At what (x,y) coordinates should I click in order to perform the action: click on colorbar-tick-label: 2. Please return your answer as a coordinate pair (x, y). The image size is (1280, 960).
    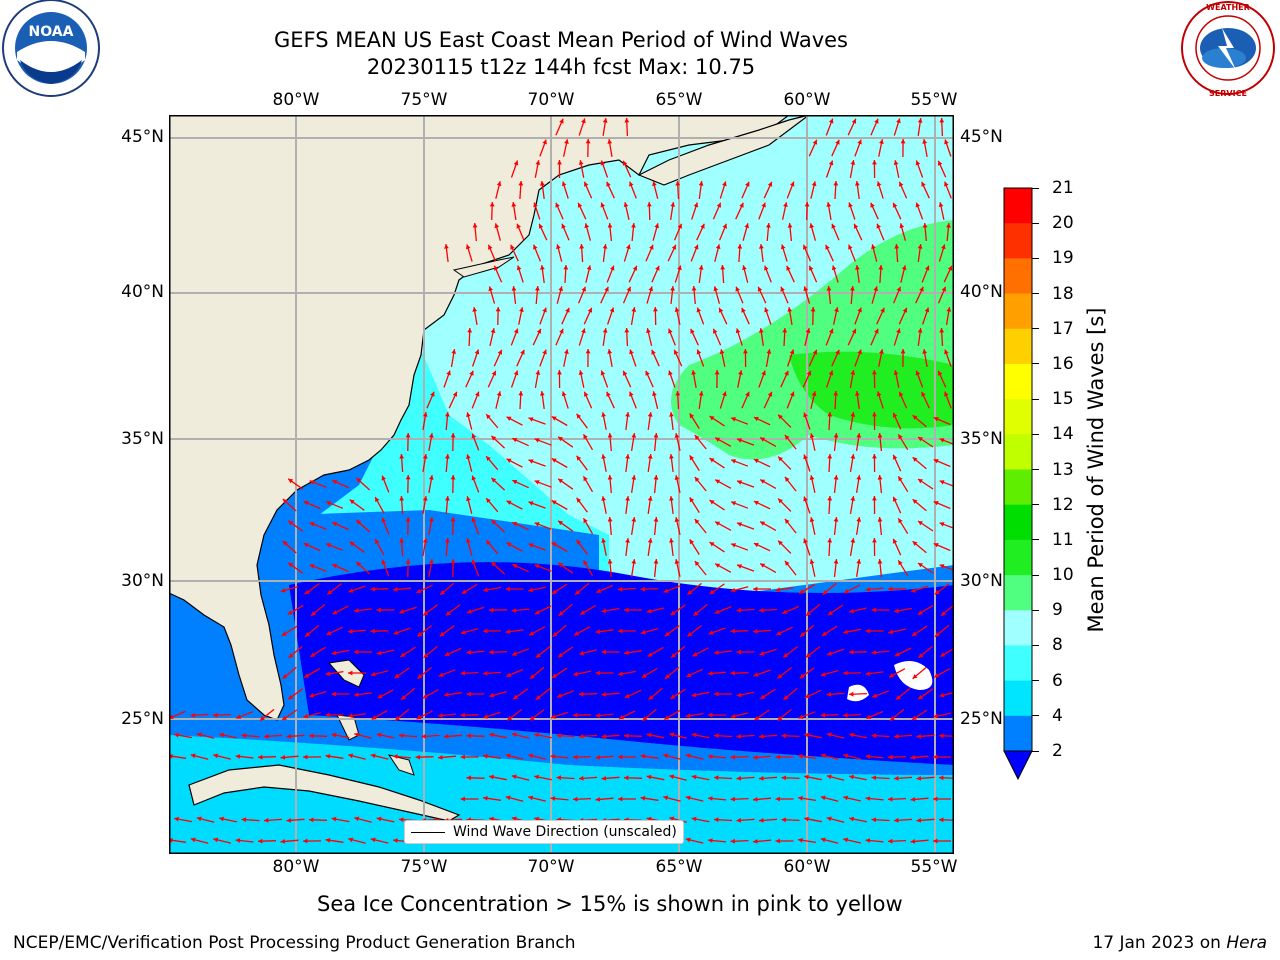
    Looking at the image, I should click on (1057, 751).